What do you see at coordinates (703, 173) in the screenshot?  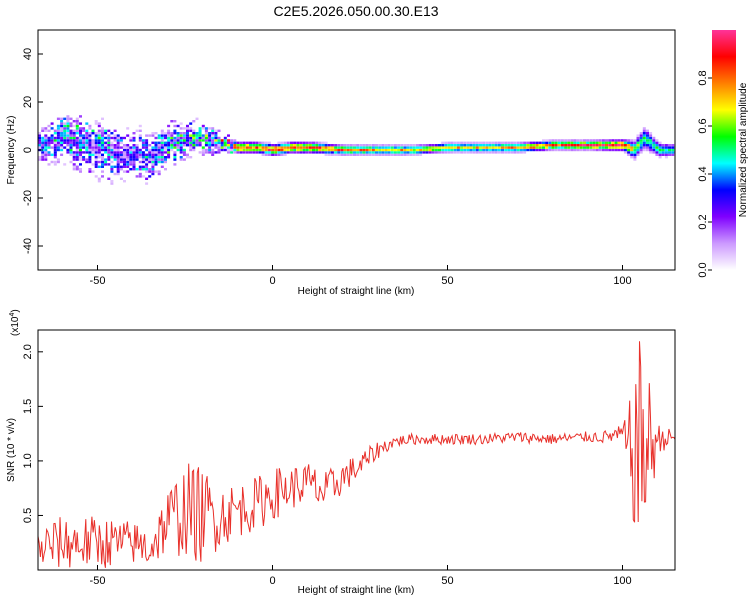 I see `colorbar-tick-label: 0.4` at bounding box center [703, 173].